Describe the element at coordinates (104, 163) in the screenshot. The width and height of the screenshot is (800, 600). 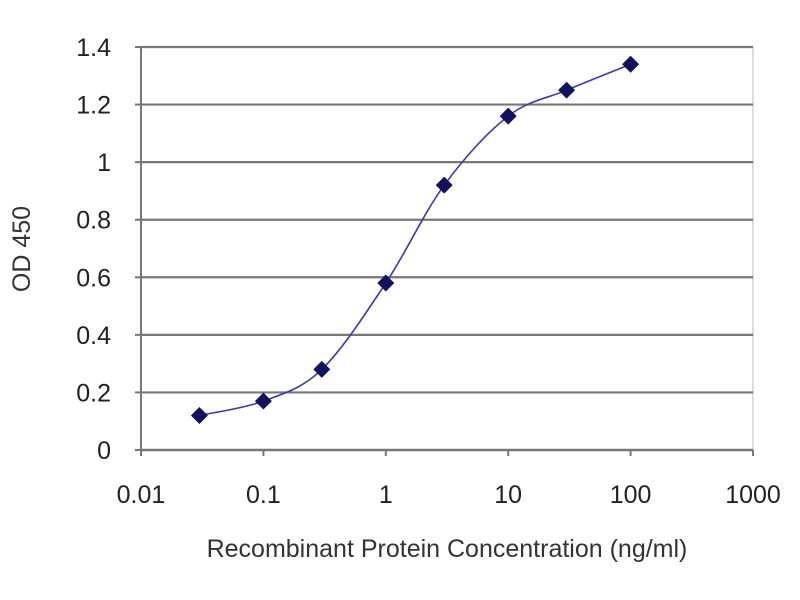
I see `y-tick-label: 1` at that location.